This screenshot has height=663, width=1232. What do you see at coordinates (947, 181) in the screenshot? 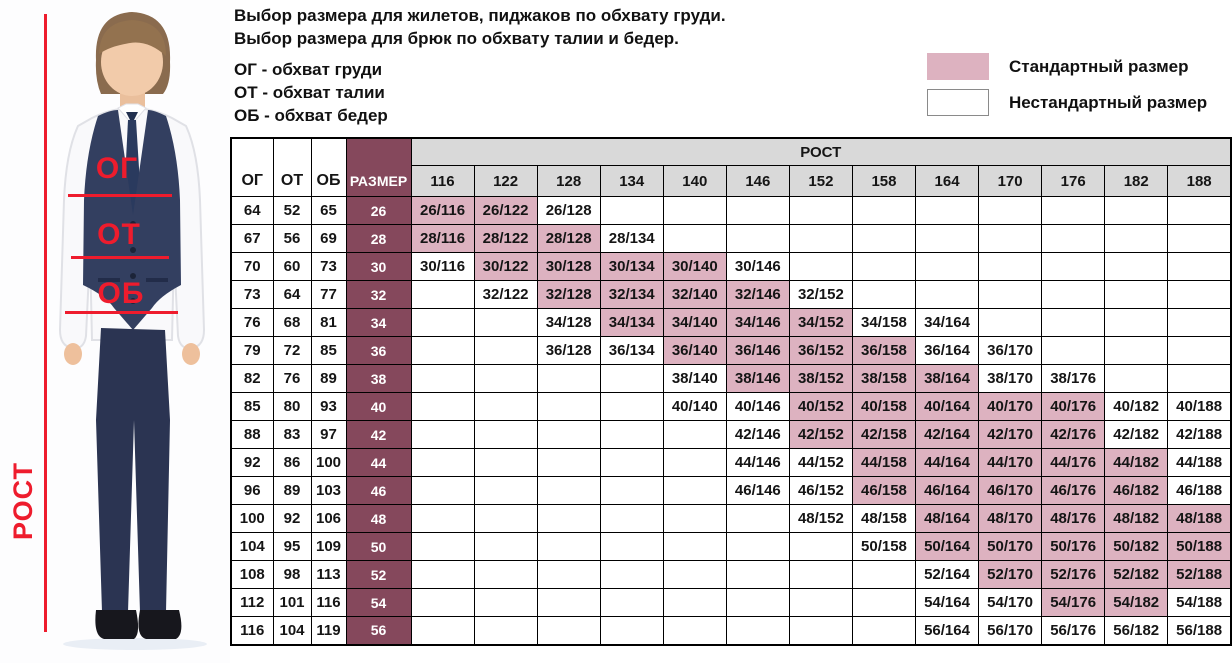
I see `height-header-164: 164` at bounding box center [947, 181].